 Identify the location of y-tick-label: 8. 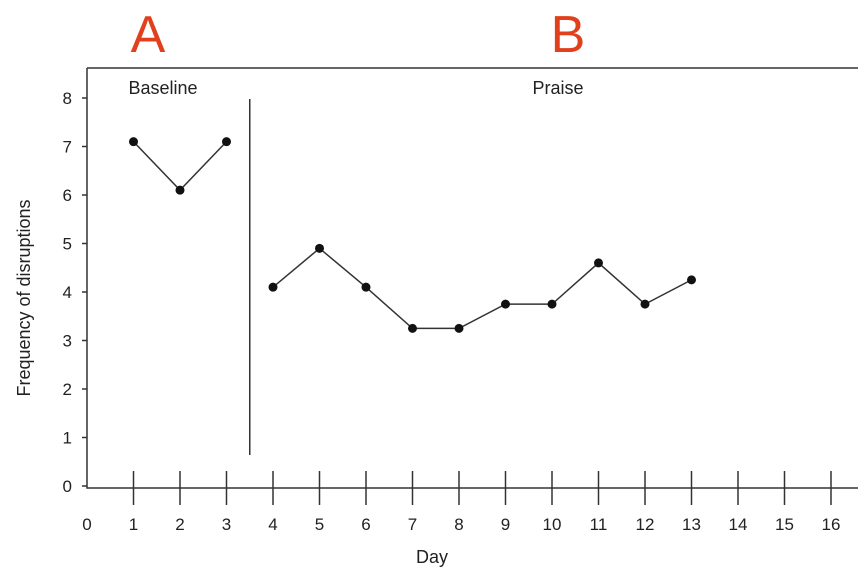
(67, 98).